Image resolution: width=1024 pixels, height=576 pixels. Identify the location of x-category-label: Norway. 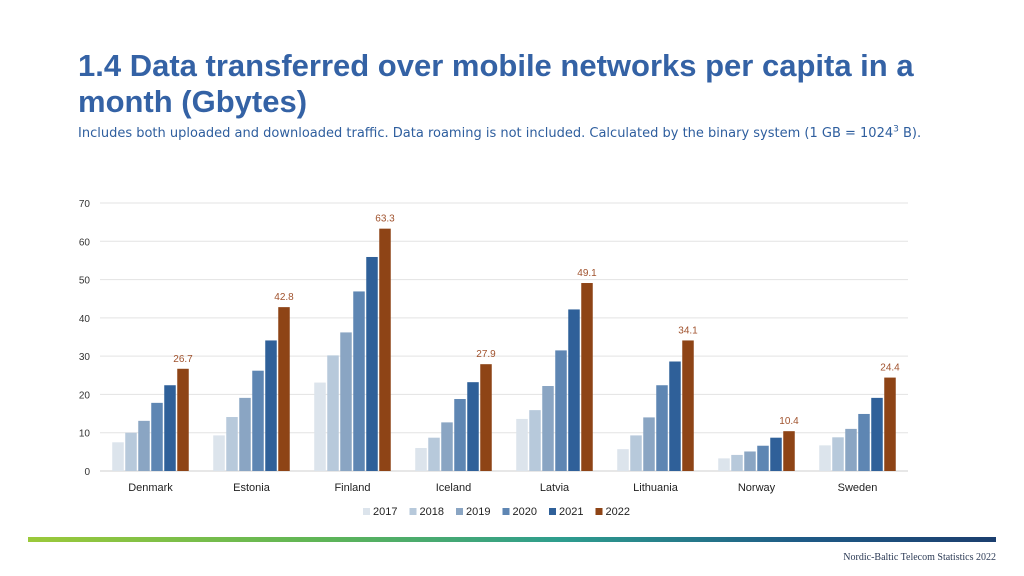
(757, 488).